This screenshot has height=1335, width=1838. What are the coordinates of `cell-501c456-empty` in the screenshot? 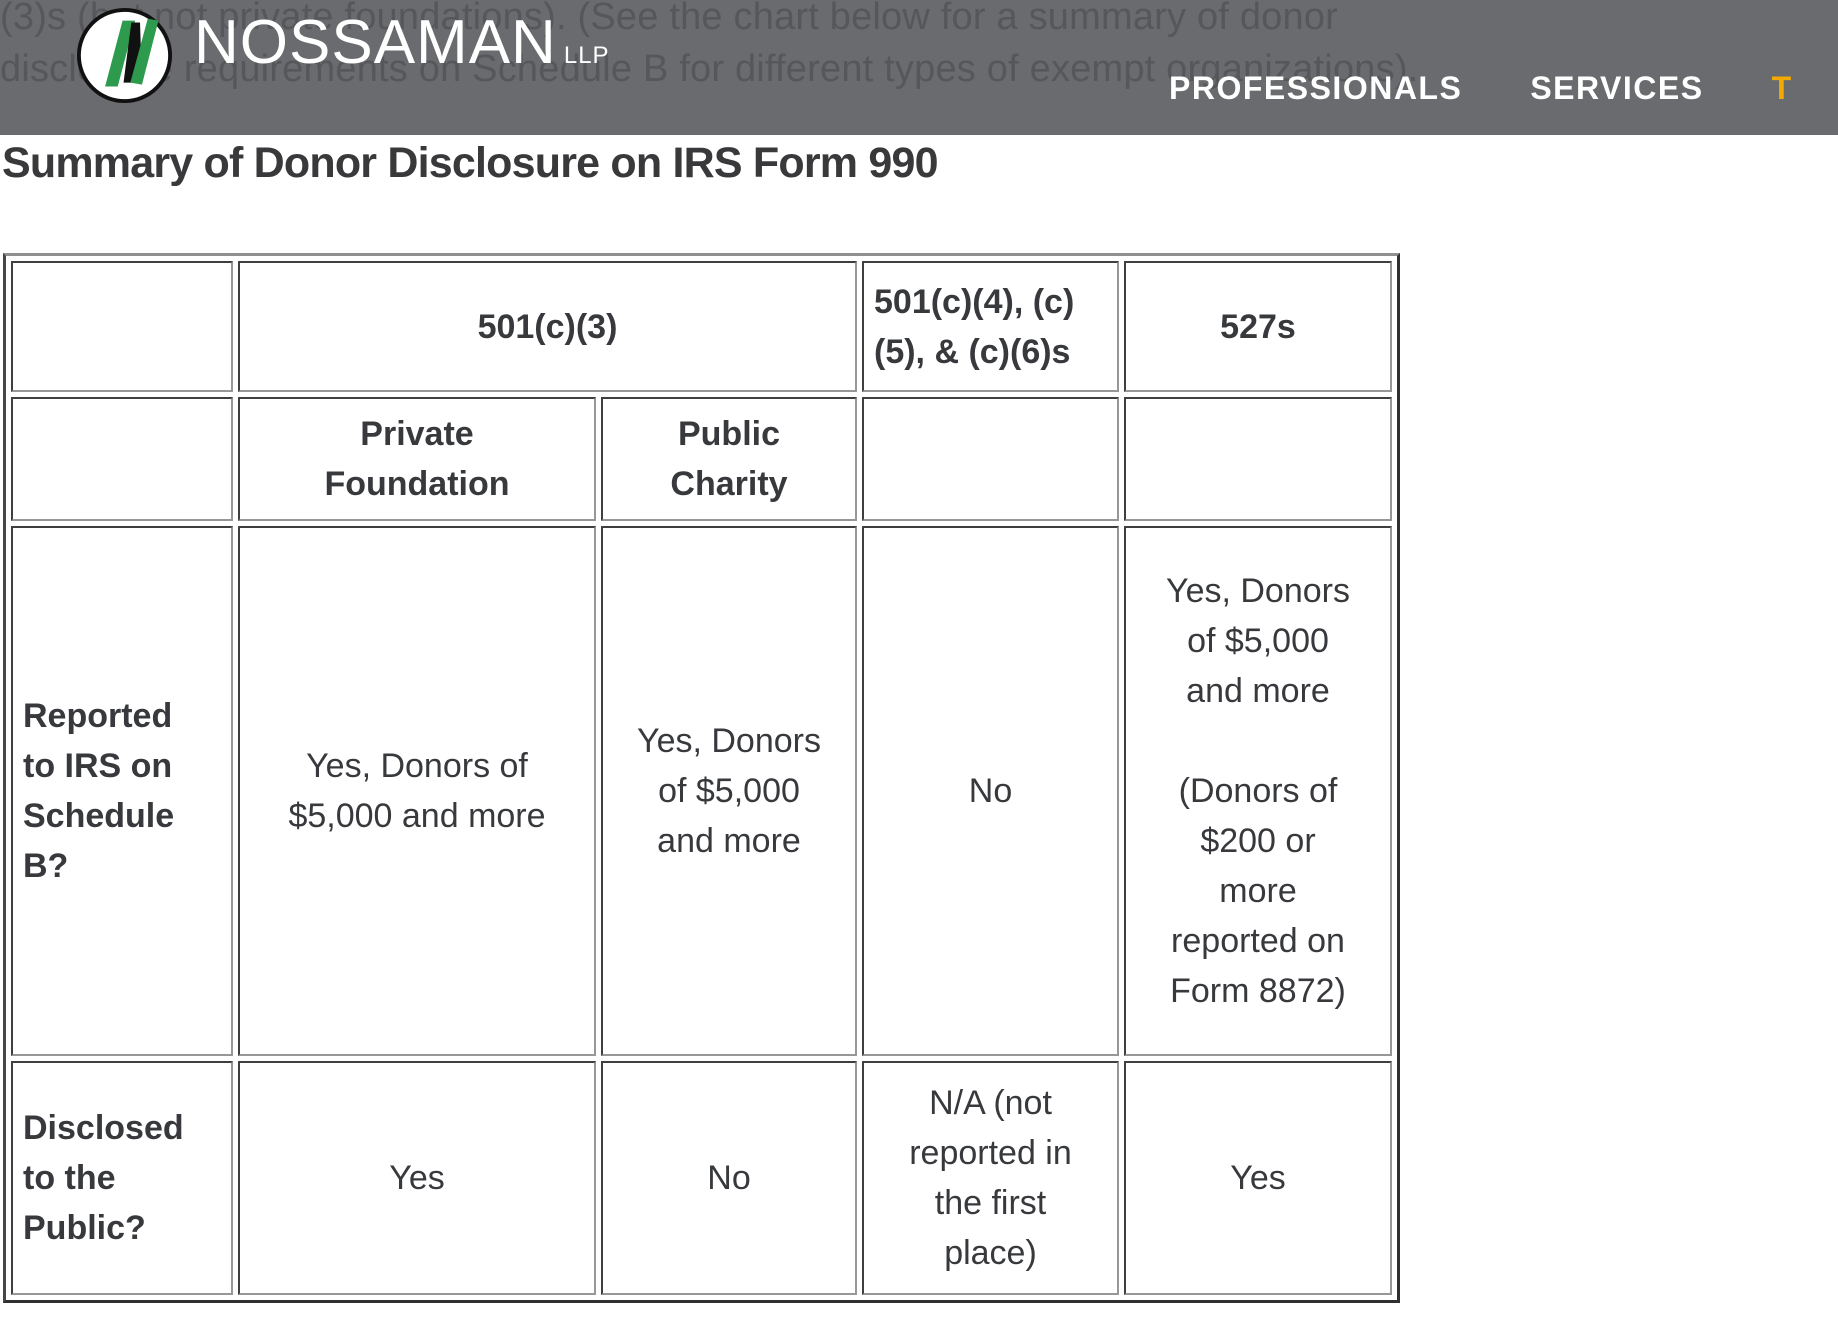 It's located at (990, 459).